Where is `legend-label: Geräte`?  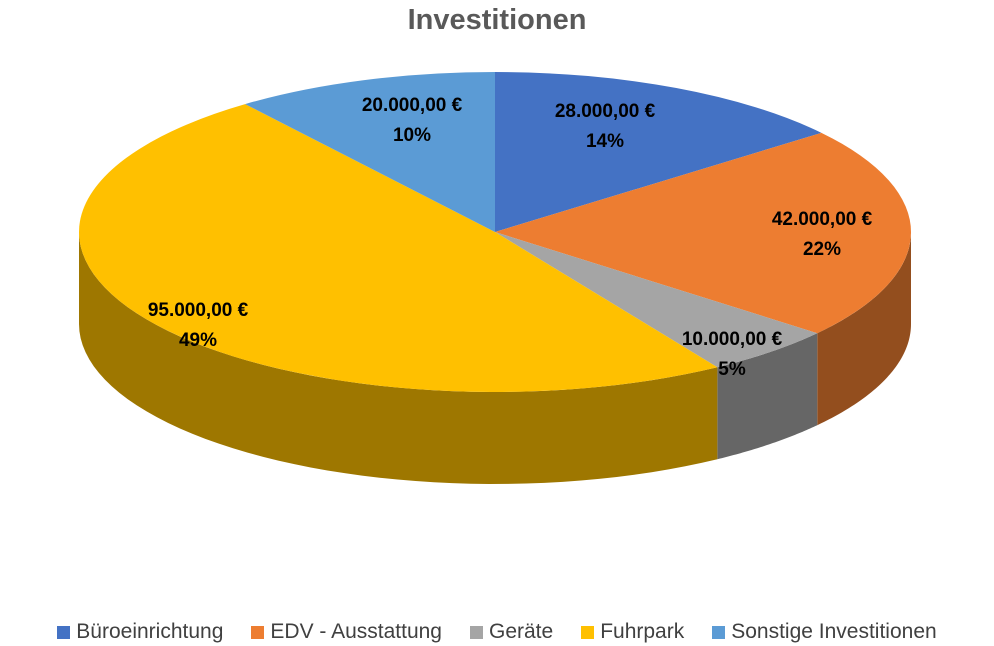
legend-label: Geräte is located at coordinates (521, 631).